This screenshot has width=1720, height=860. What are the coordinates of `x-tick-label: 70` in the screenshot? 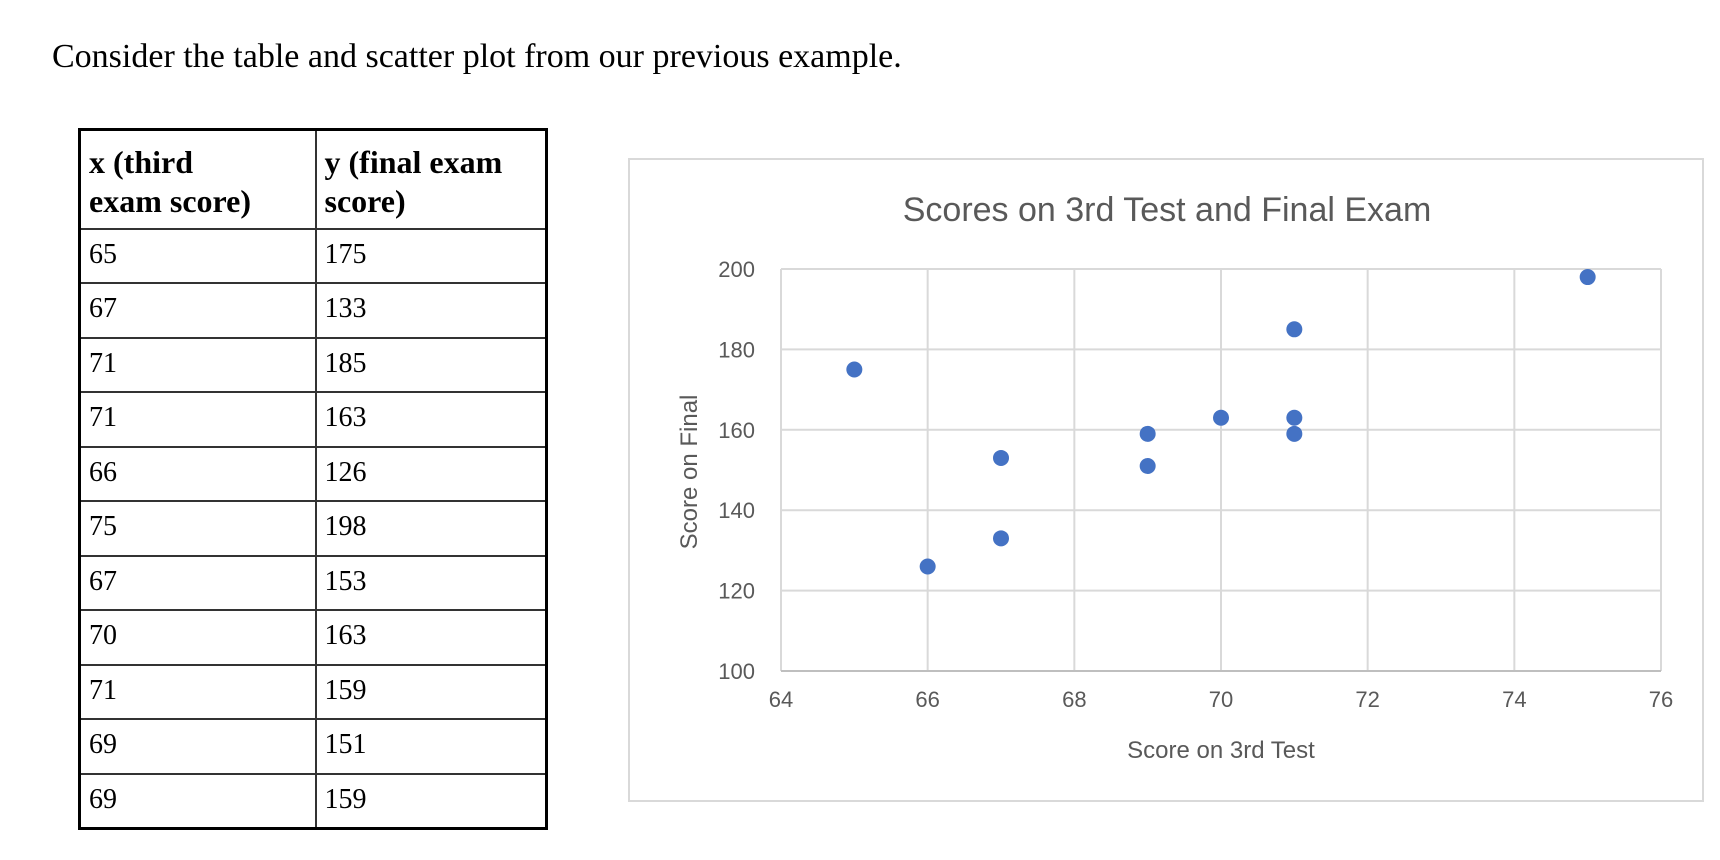 It's located at (1221, 699).